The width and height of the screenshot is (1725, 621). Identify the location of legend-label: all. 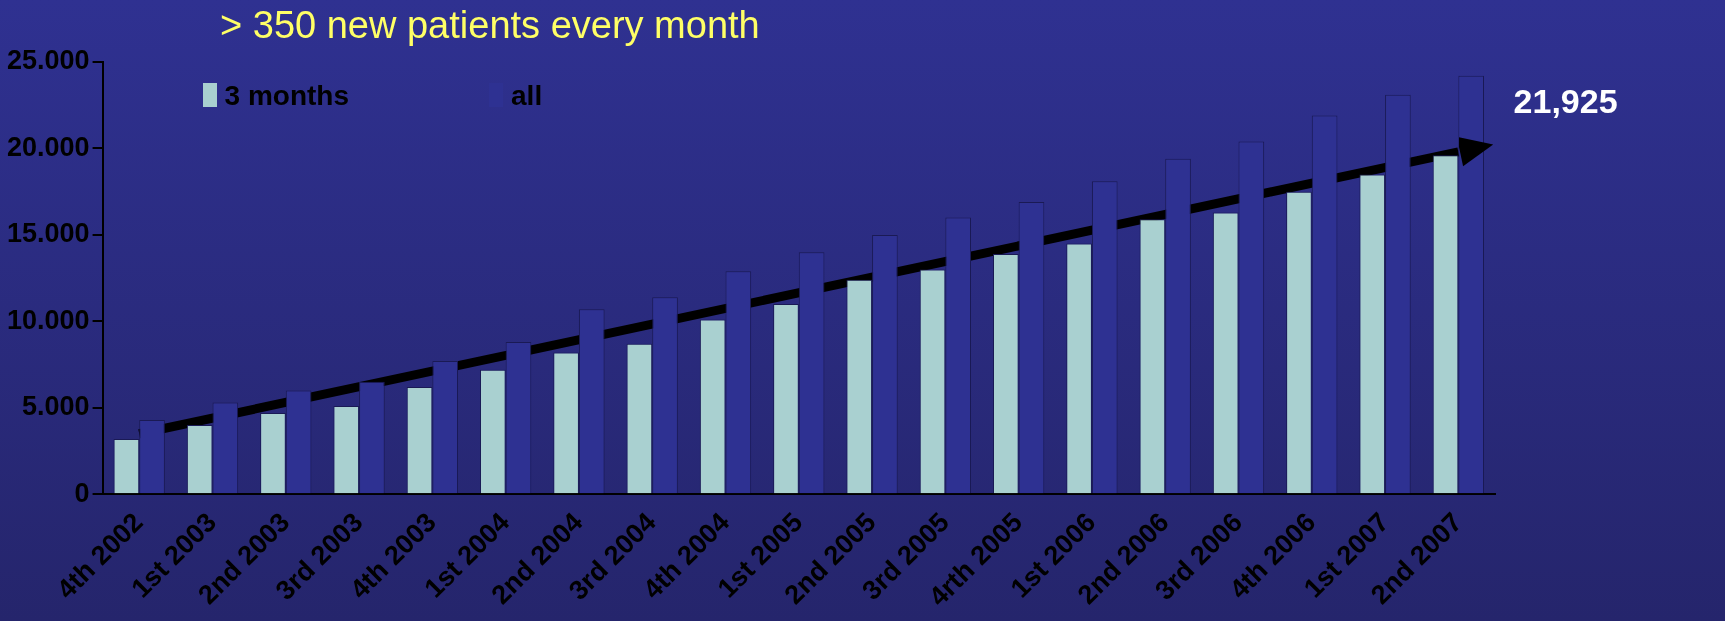
(526, 96).